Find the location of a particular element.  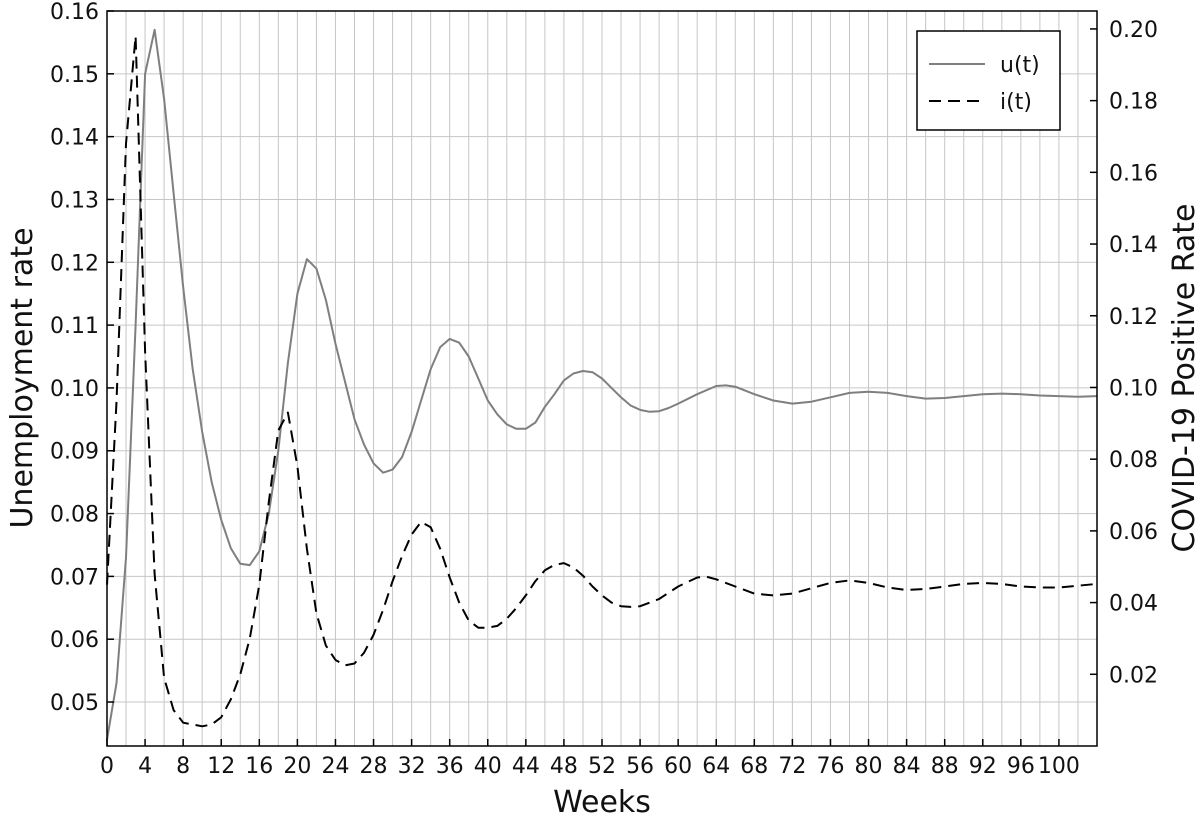

right-y-tick-label: 0.16 is located at coordinates (1133, 173).